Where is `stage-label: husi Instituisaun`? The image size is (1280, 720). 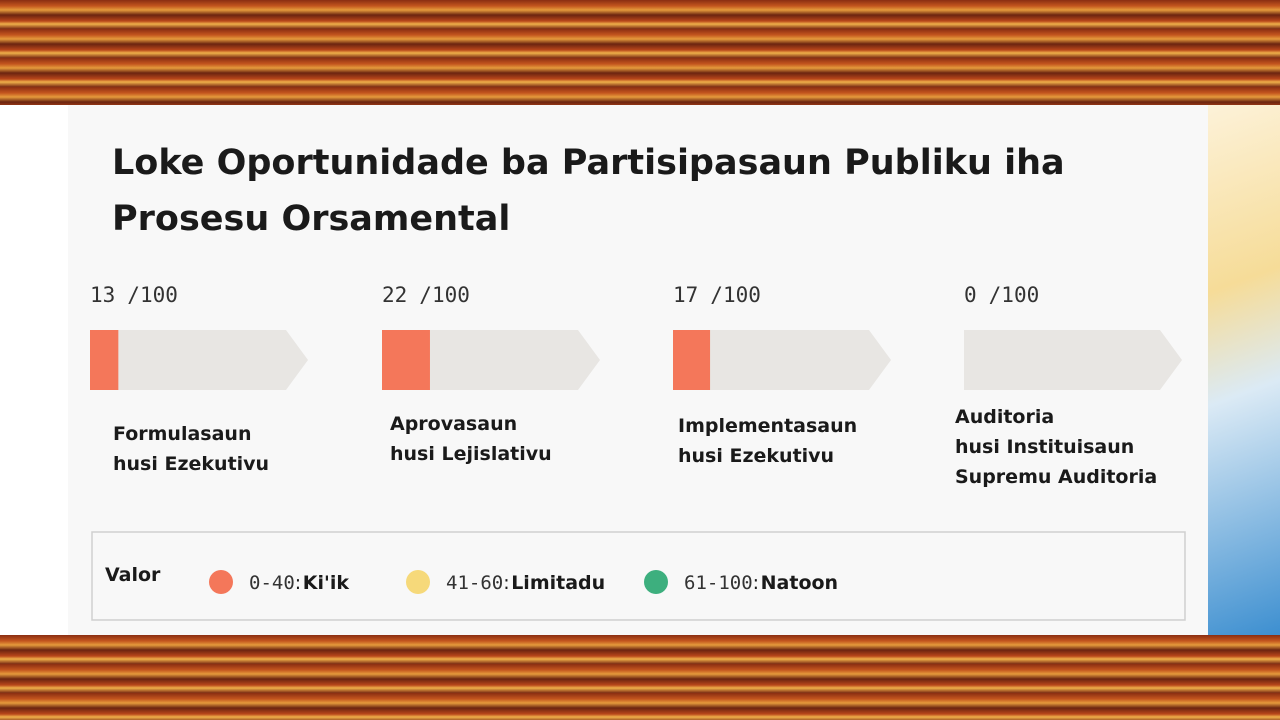 stage-label: husi Instituisaun is located at coordinates (1044, 447).